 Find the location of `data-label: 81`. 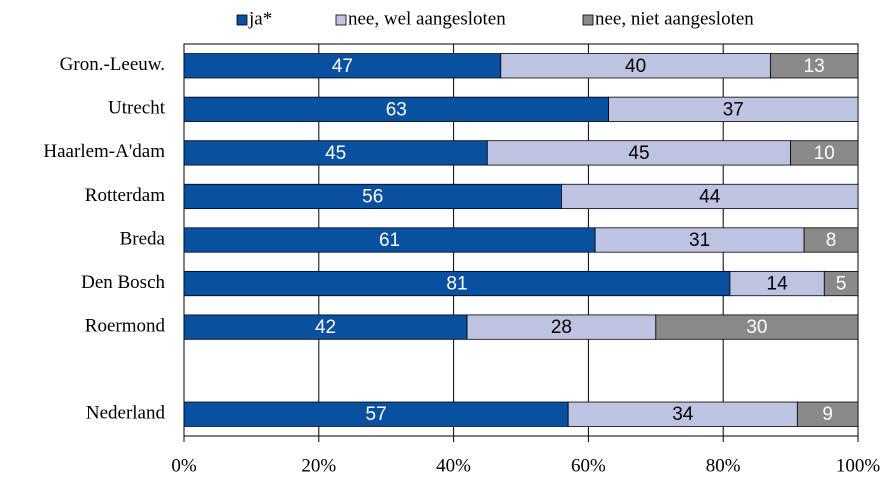

data-label: 81 is located at coordinates (456, 284).